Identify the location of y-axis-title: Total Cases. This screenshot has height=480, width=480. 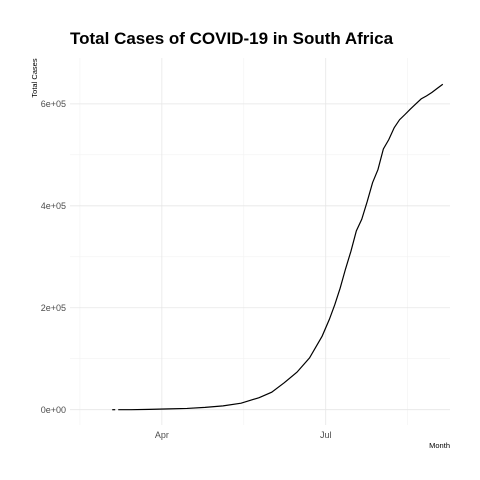
(34, 77).